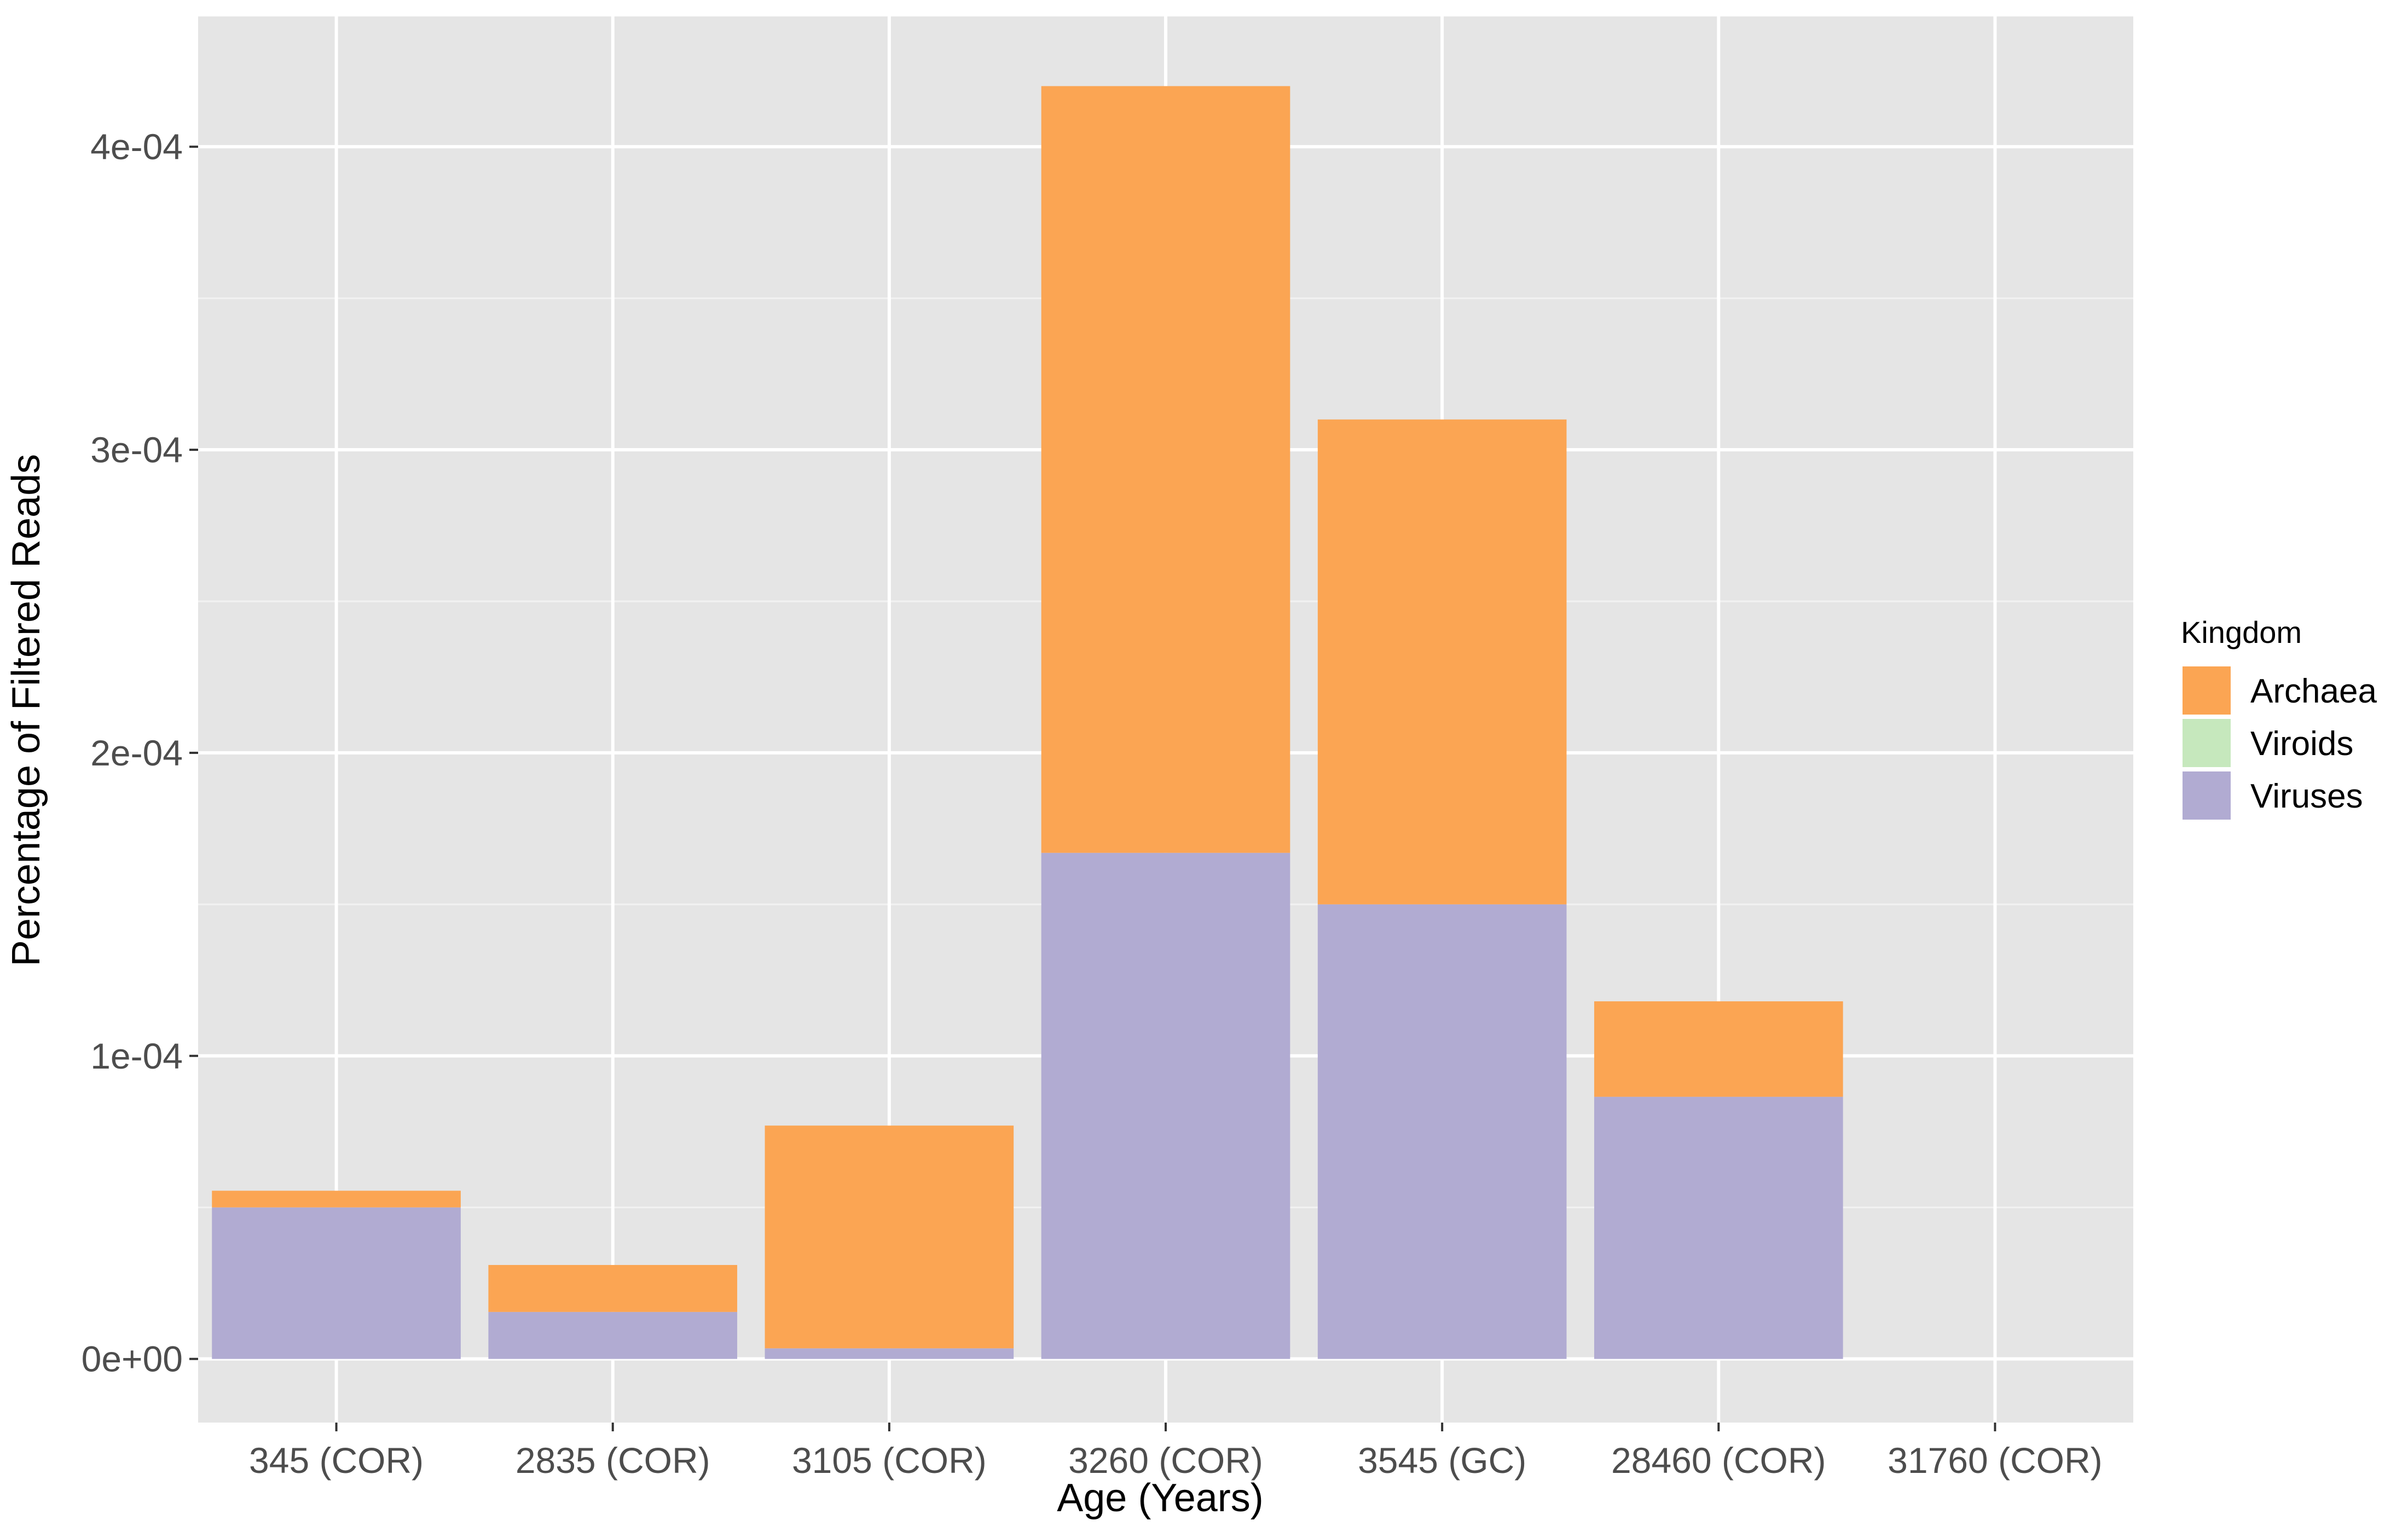 The height and width of the screenshot is (1532, 2408). What do you see at coordinates (2301, 744) in the screenshot?
I see `legend-label-viroids: Viroids` at bounding box center [2301, 744].